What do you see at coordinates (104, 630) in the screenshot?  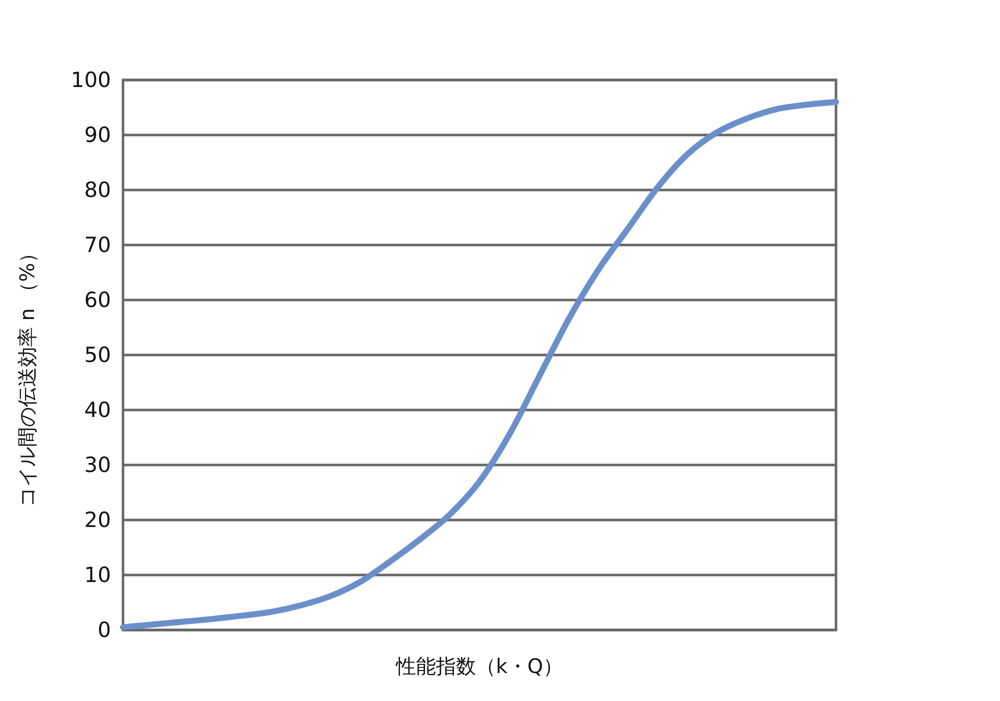 I see `y-tick-label: 0` at bounding box center [104, 630].